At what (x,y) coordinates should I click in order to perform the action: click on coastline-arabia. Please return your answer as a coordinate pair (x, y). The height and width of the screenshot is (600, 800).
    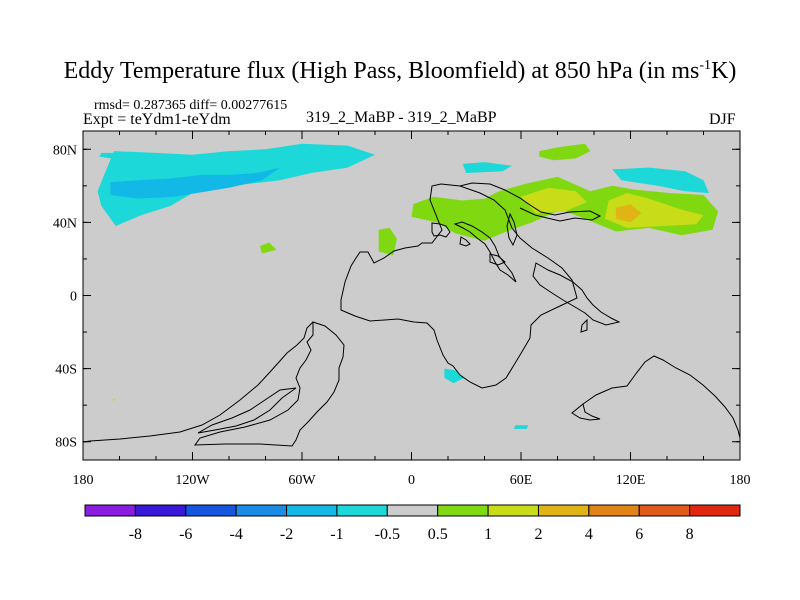
    Looking at the image, I should click on (576, 294).